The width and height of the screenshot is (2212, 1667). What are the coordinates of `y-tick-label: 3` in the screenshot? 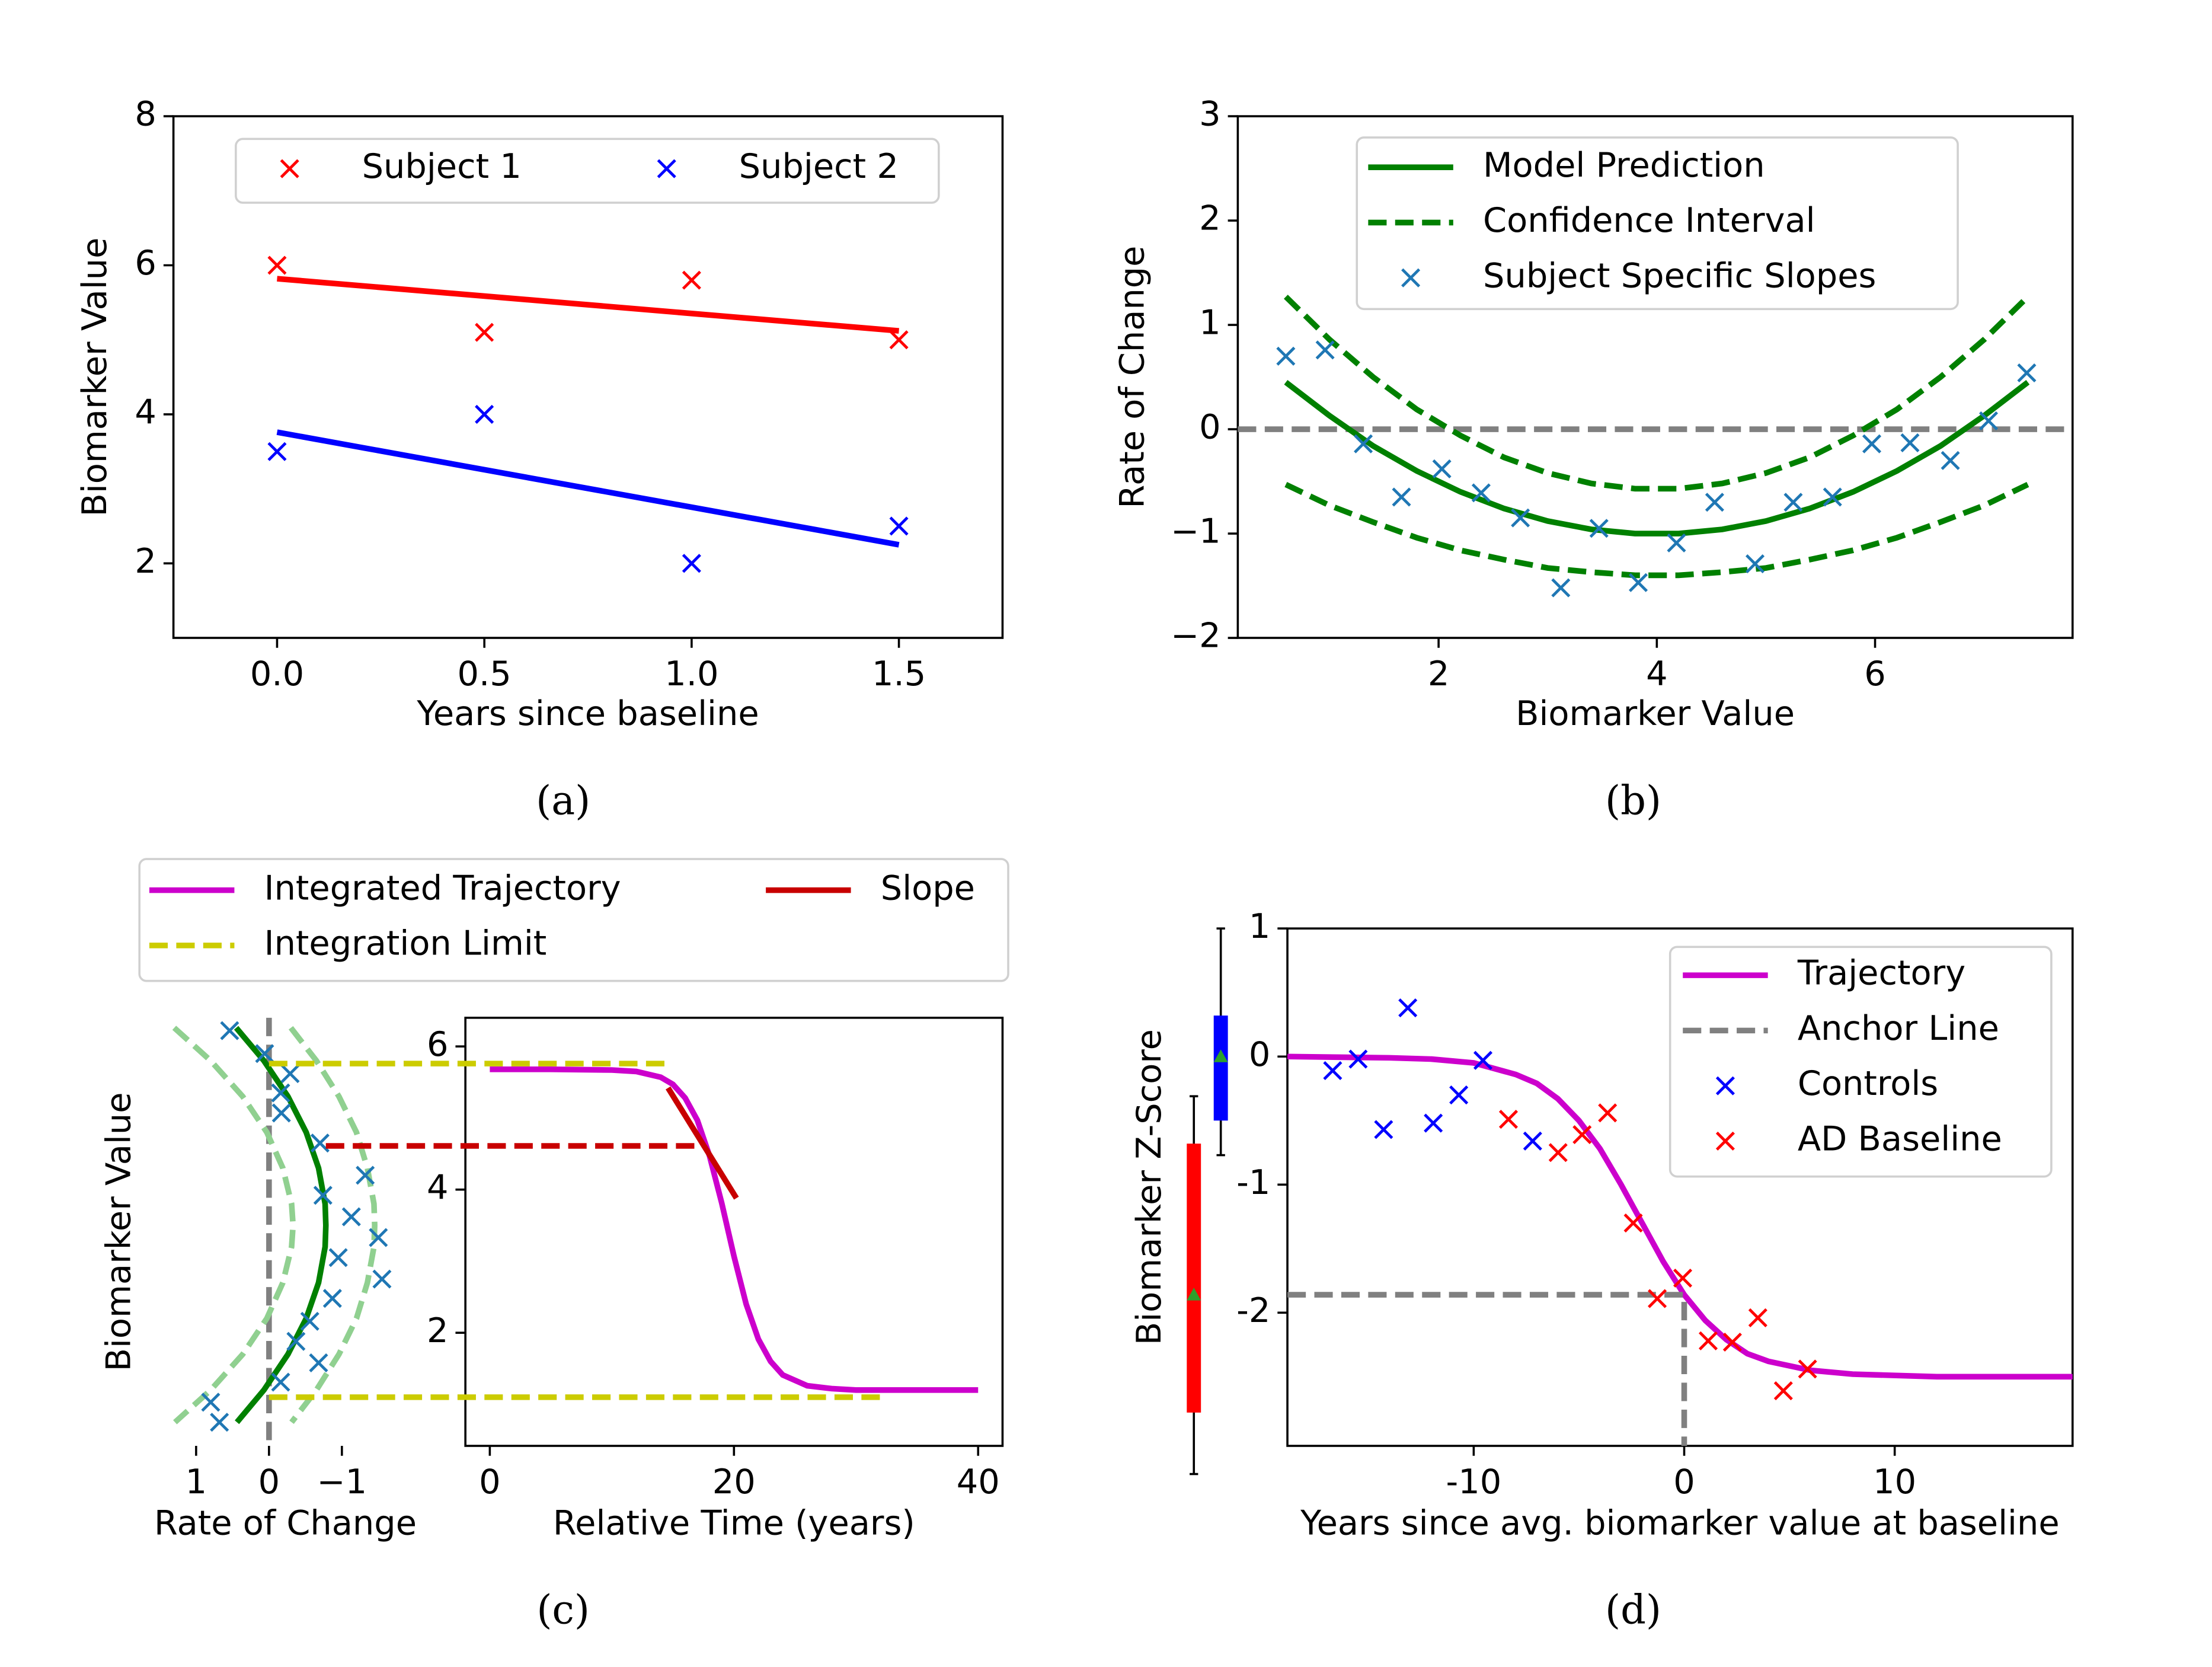 It's located at (1210, 114).